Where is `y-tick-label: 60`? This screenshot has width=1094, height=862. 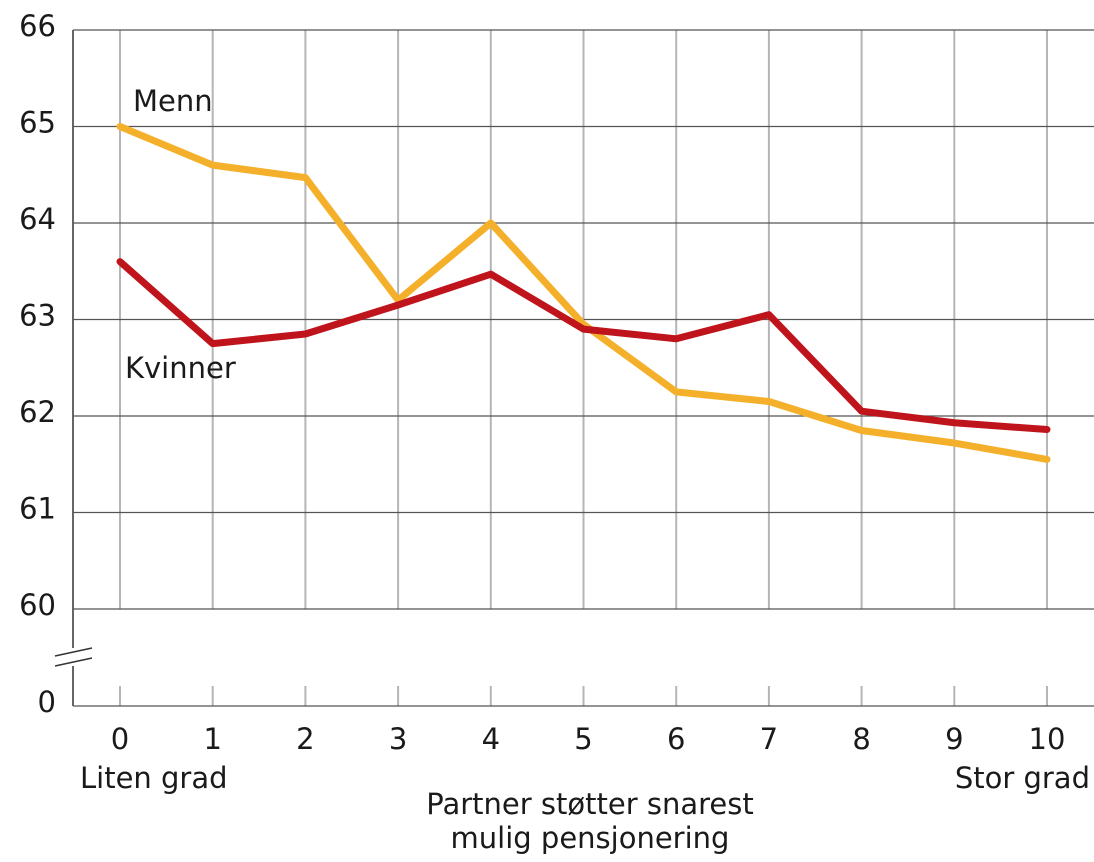
y-tick-label: 60 is located at coordinates (37, 605).